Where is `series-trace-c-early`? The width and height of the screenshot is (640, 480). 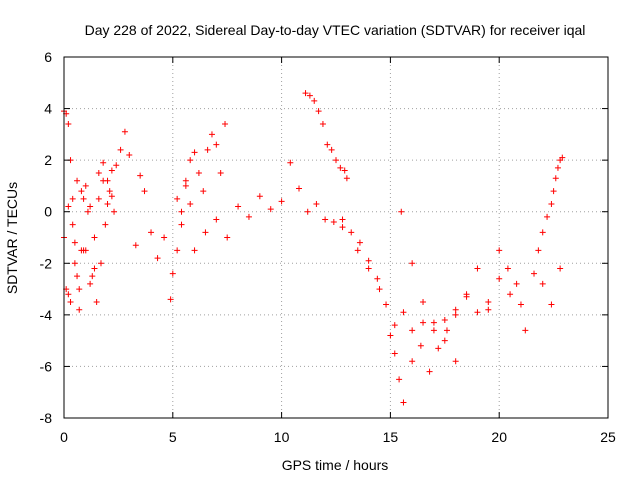
series-trace-c-early is located at coordinates (90, 223).